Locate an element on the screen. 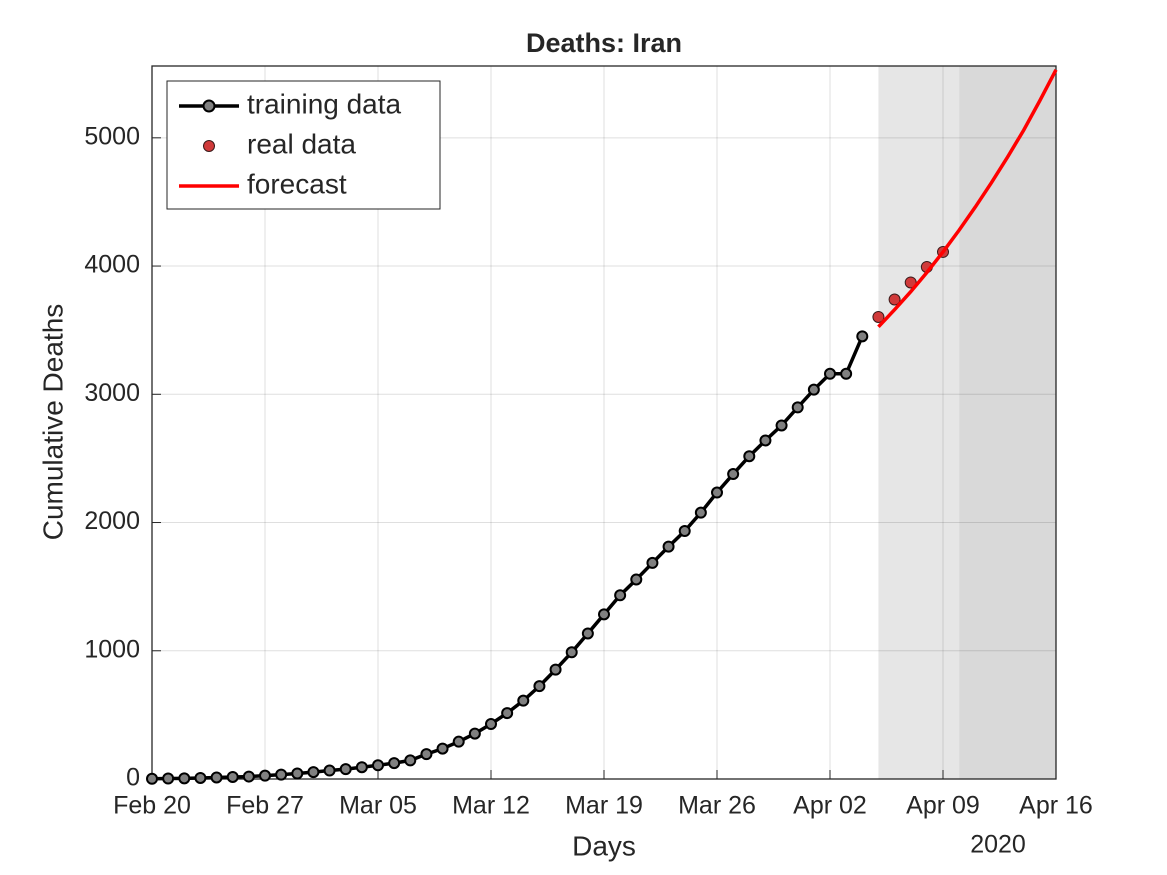  x-axis-label: Days is located at coordinates (604, 845).